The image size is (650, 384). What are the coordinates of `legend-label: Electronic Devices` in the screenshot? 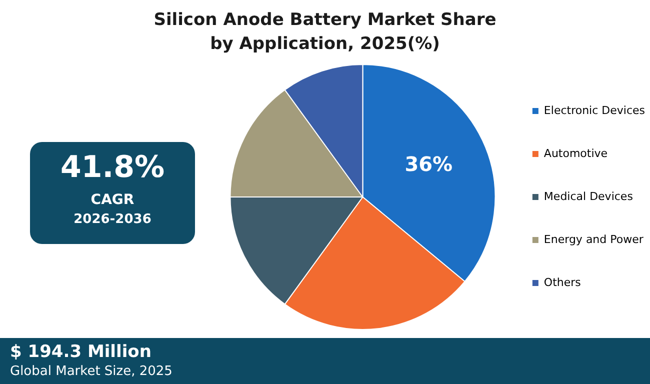 It's located at (595, 110).